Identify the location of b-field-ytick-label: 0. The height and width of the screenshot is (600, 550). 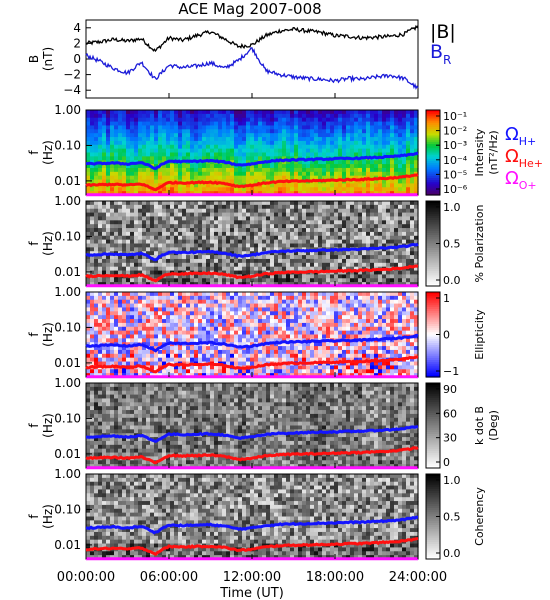
(77, 59).